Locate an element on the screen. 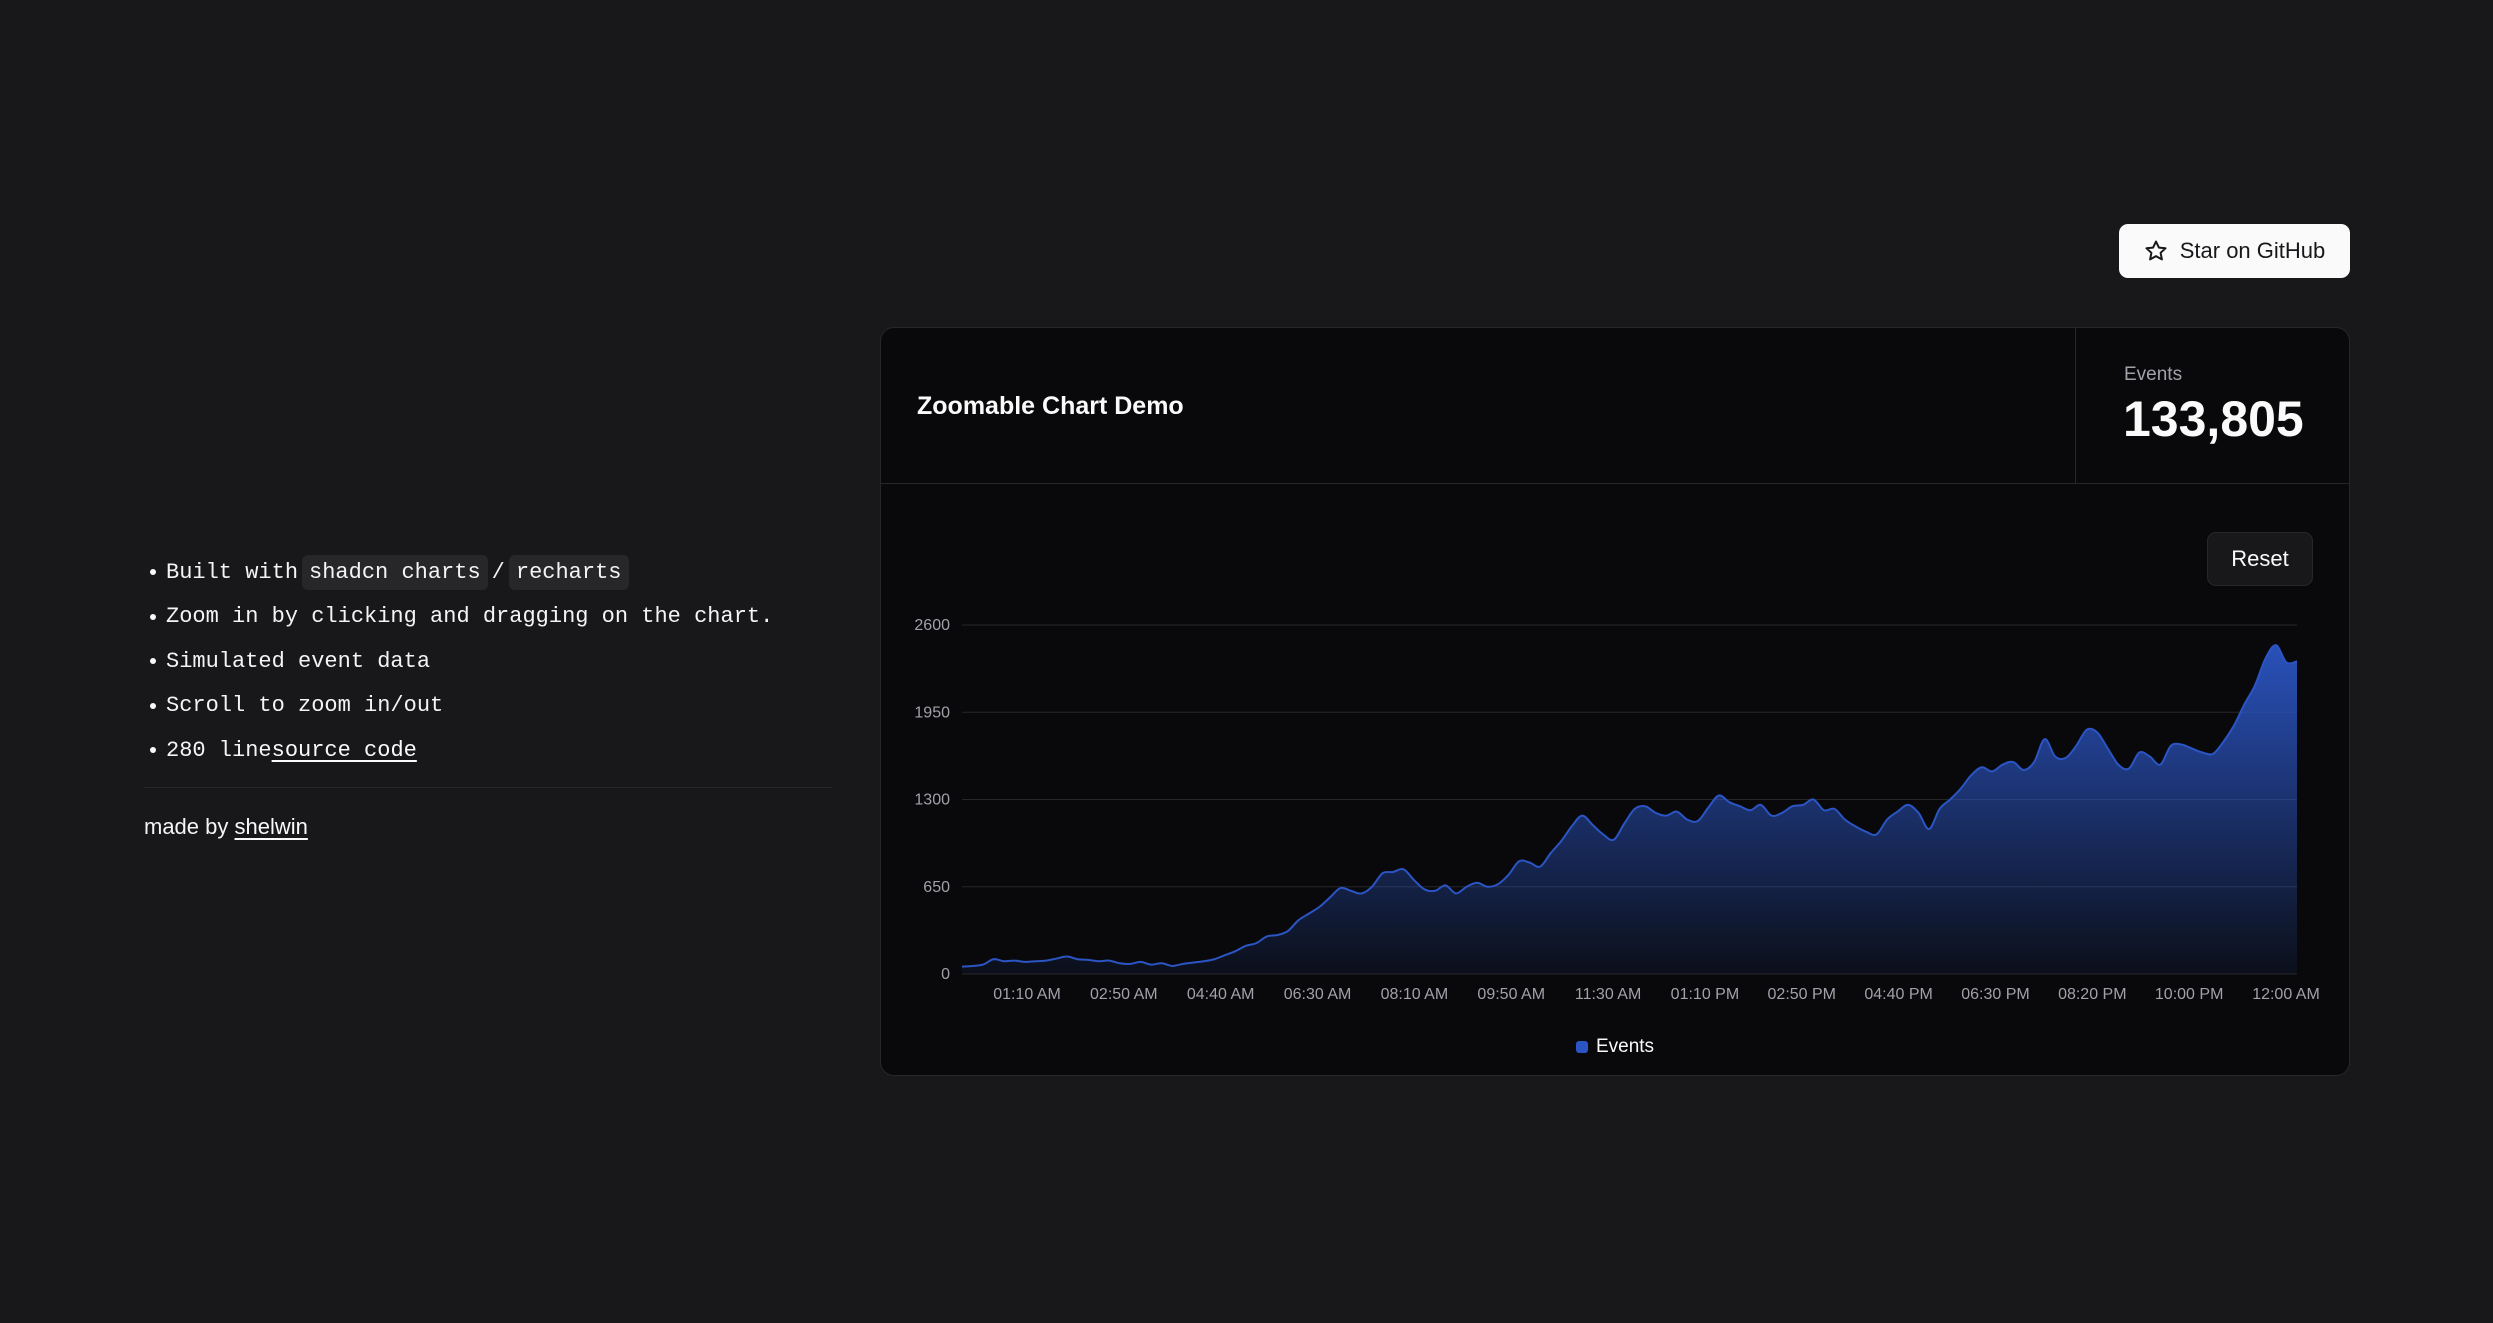 Image resolution: width=2493 pixels, height=1323 pixels. star-icon is located at coordinates (2156, 250).